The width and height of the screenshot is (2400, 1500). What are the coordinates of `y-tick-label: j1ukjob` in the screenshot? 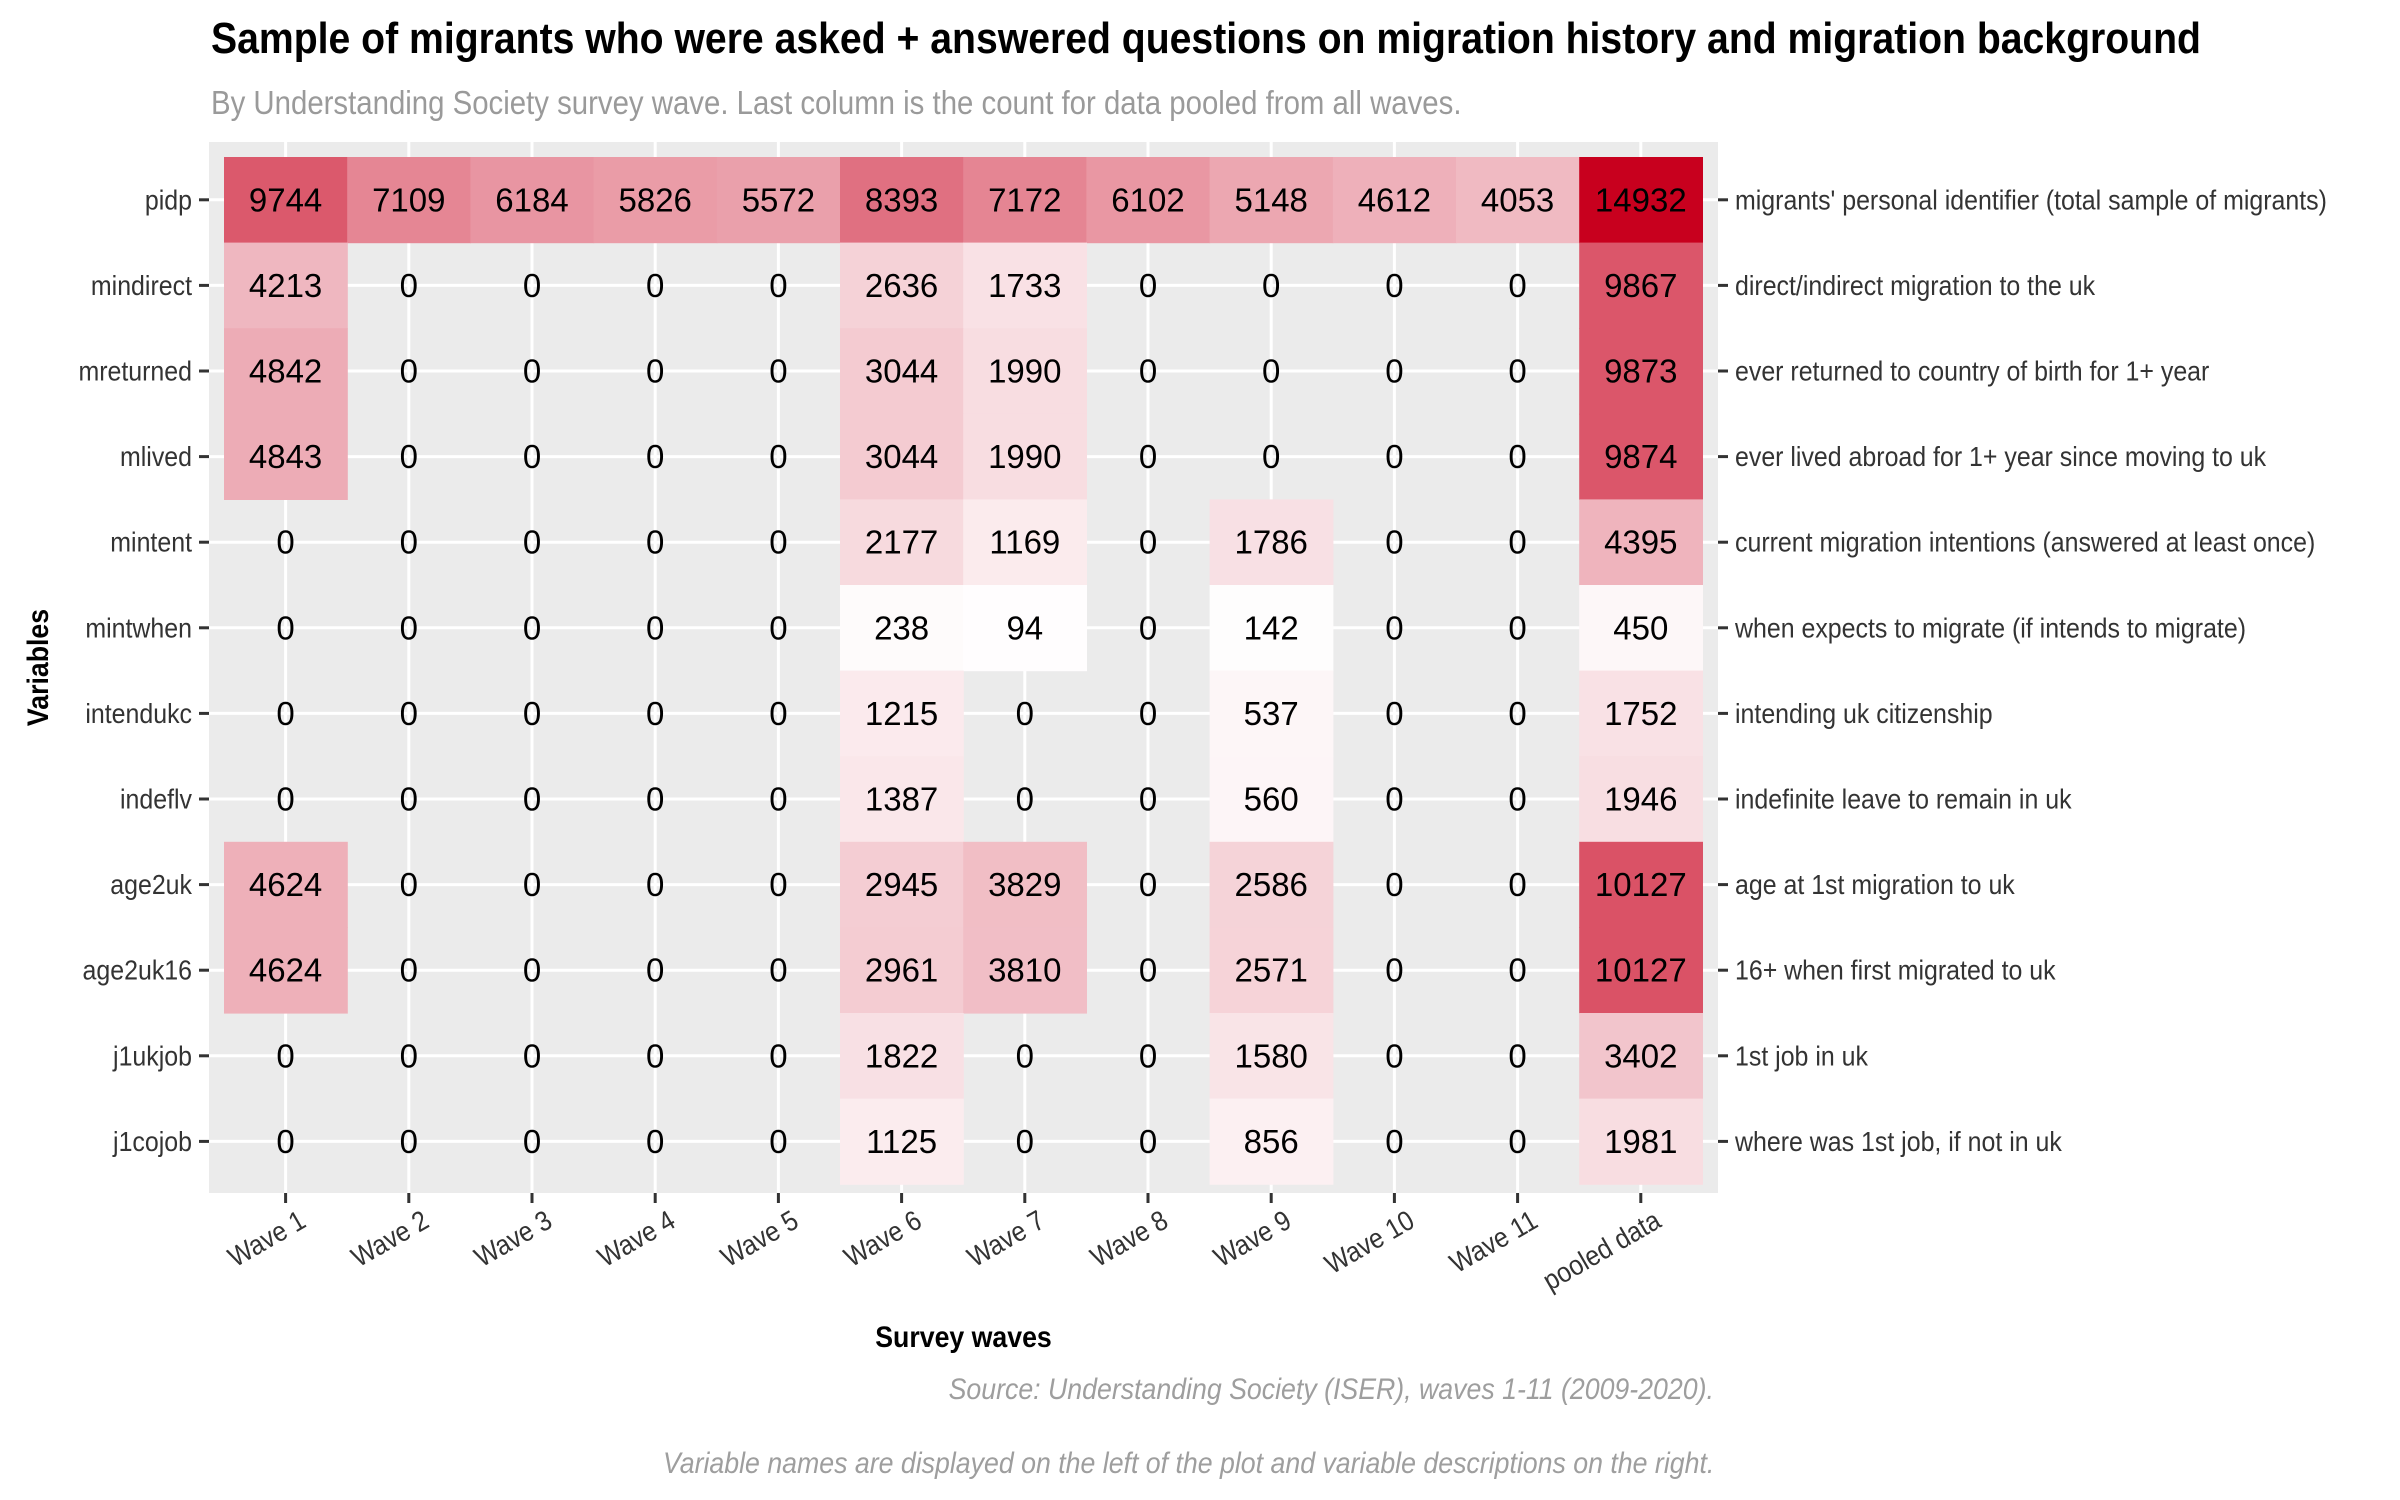 It's located at (152, 1056).